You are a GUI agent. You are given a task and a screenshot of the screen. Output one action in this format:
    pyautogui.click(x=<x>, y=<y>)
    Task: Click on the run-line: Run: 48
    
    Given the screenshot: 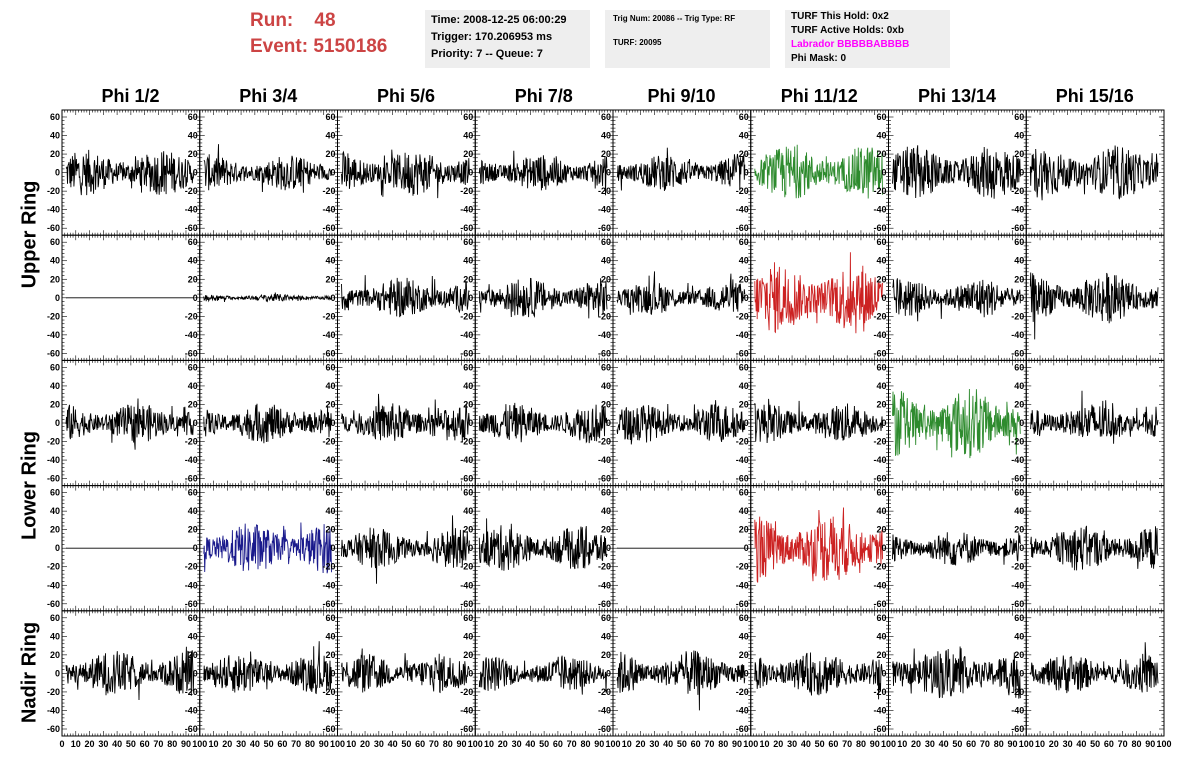 What is the action you would take?
    pyautogui.click(x=335, y=21)
    